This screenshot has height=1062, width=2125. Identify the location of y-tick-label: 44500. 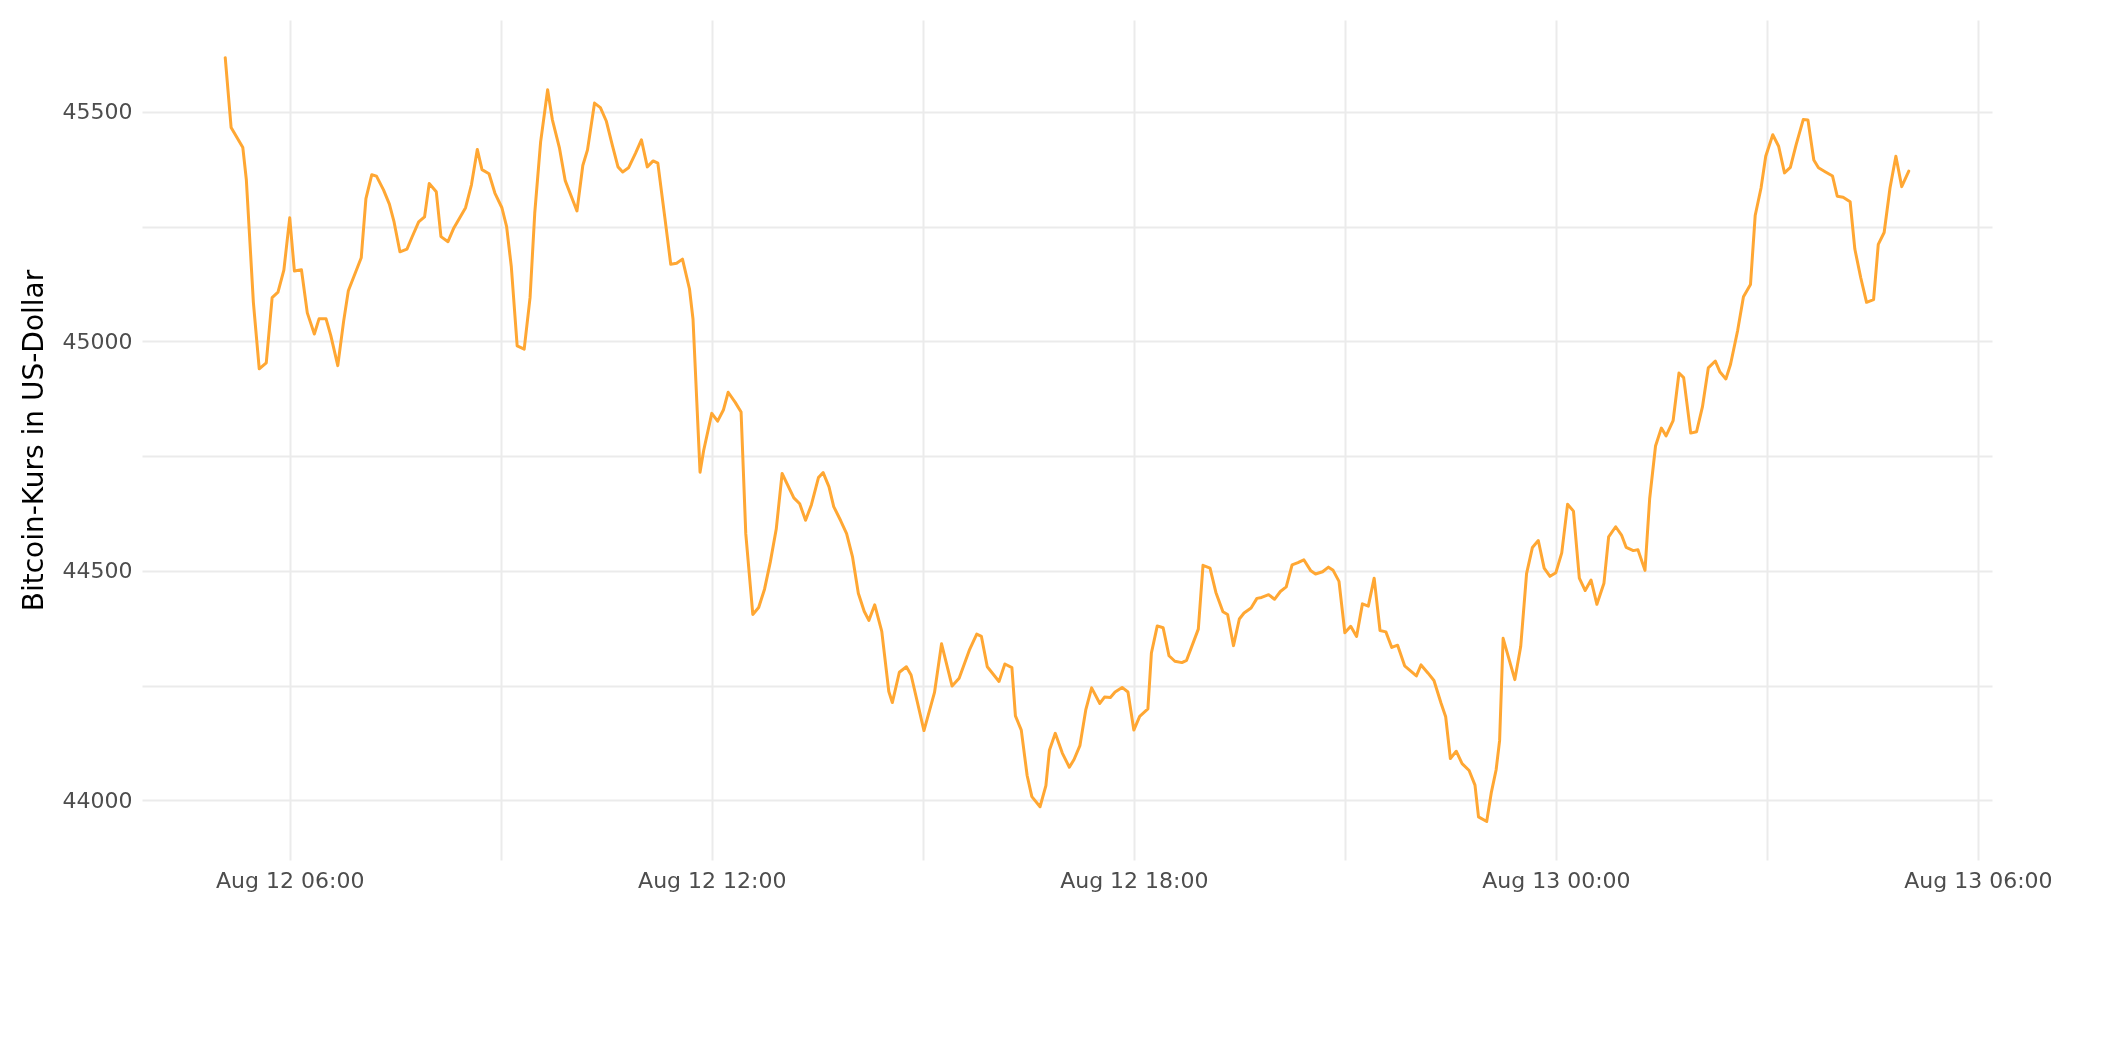
(97, 571).